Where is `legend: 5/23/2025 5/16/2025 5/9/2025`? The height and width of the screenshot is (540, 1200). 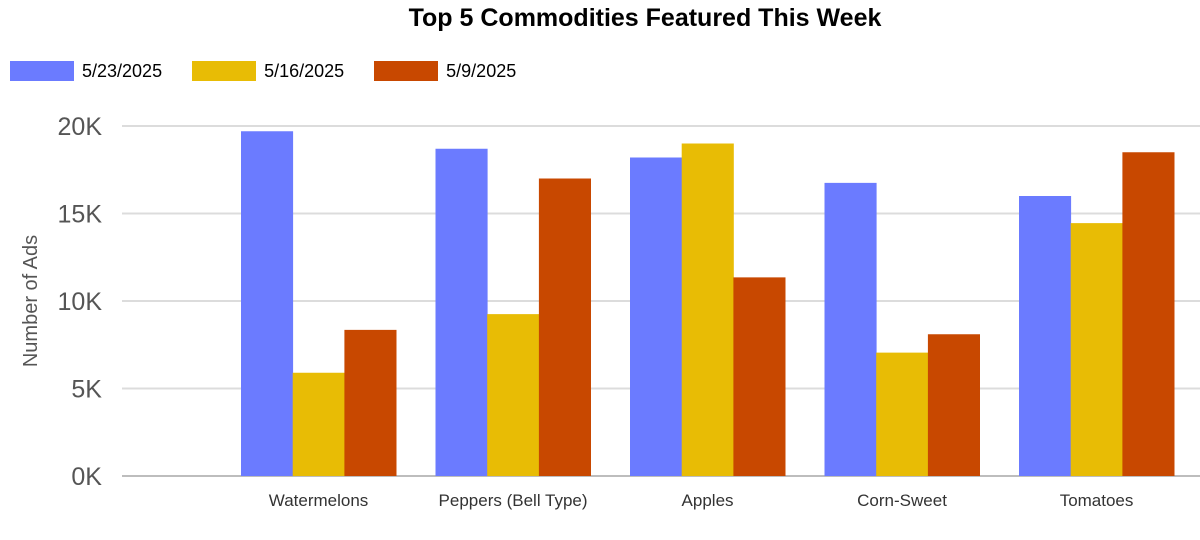 legend: 5/23/2025 5/16/2025 5/9/2025 is located at coordinates (278, 71).